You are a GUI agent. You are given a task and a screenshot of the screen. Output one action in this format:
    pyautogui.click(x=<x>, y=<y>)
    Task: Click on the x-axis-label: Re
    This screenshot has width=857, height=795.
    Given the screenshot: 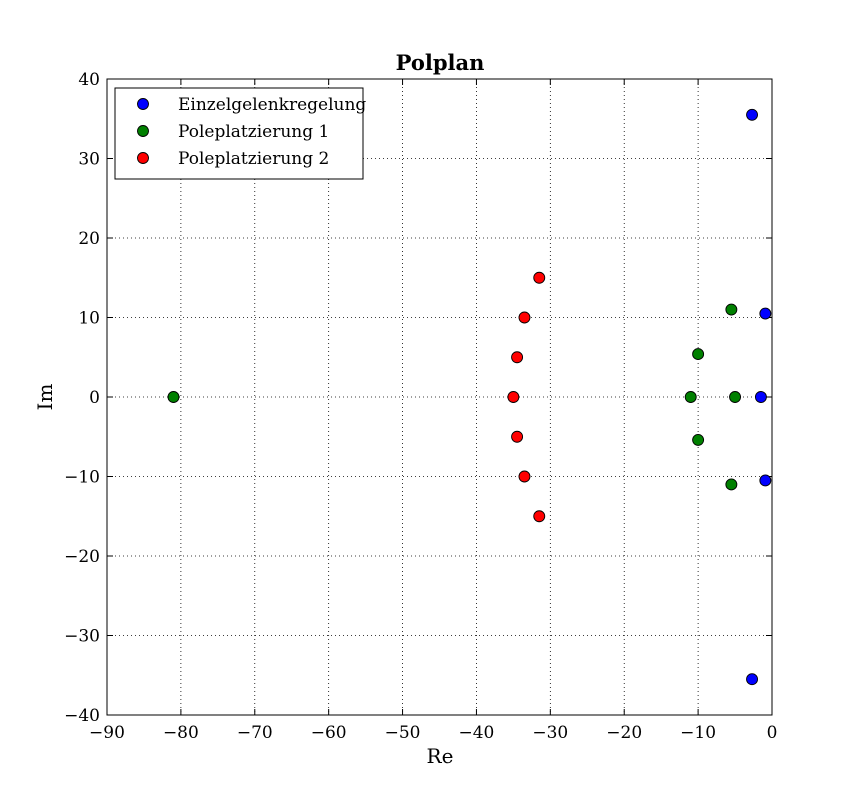 What is the action you would take?
    pyautogui.click(x=440, y=756)
    